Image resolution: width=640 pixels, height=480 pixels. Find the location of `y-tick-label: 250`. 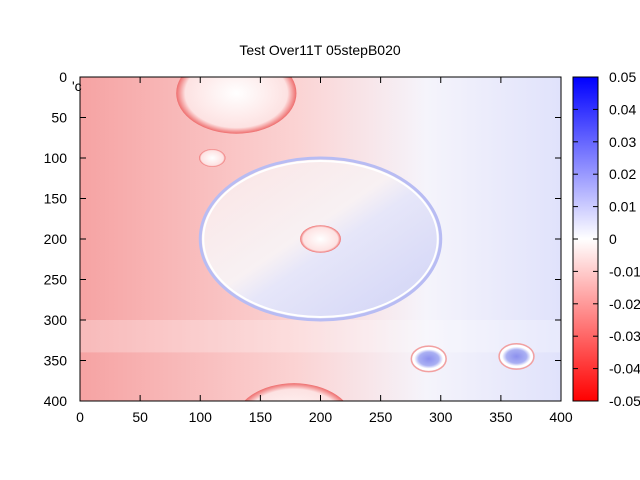

y-tick-label: 250 is located at coordinates (56, 280).